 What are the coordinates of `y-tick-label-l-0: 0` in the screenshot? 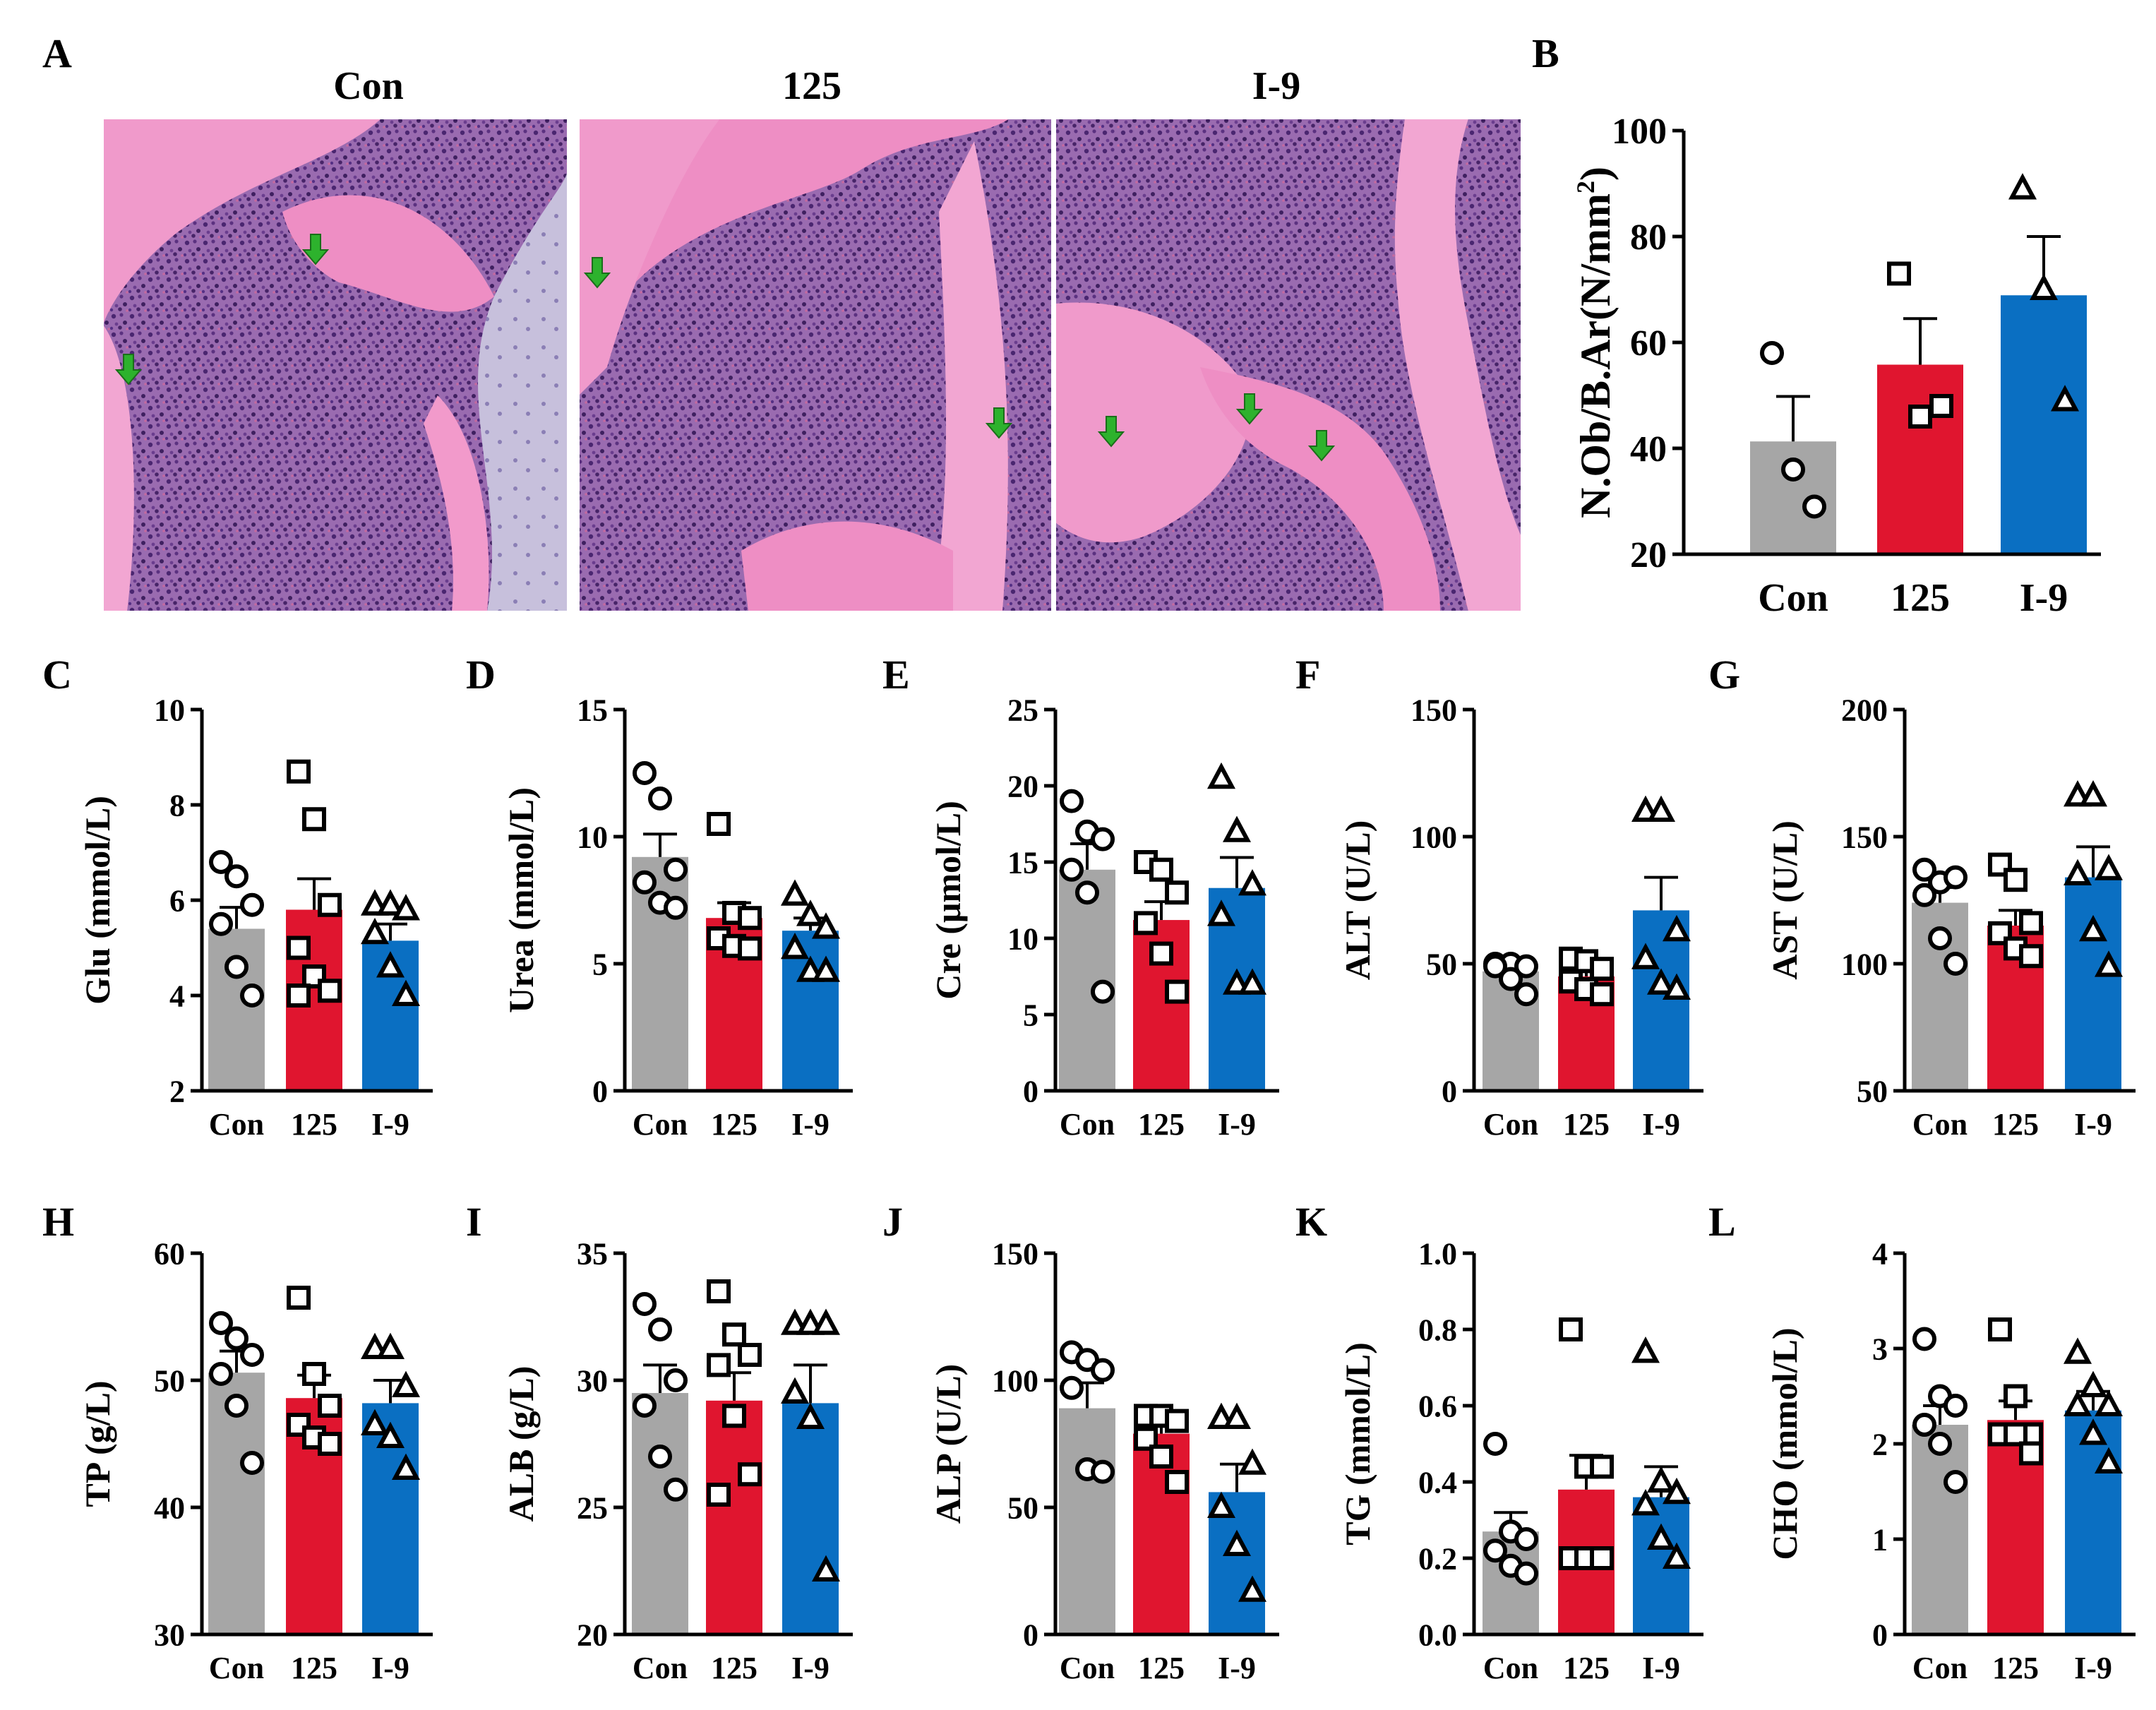 It's located at (1880, 1635).